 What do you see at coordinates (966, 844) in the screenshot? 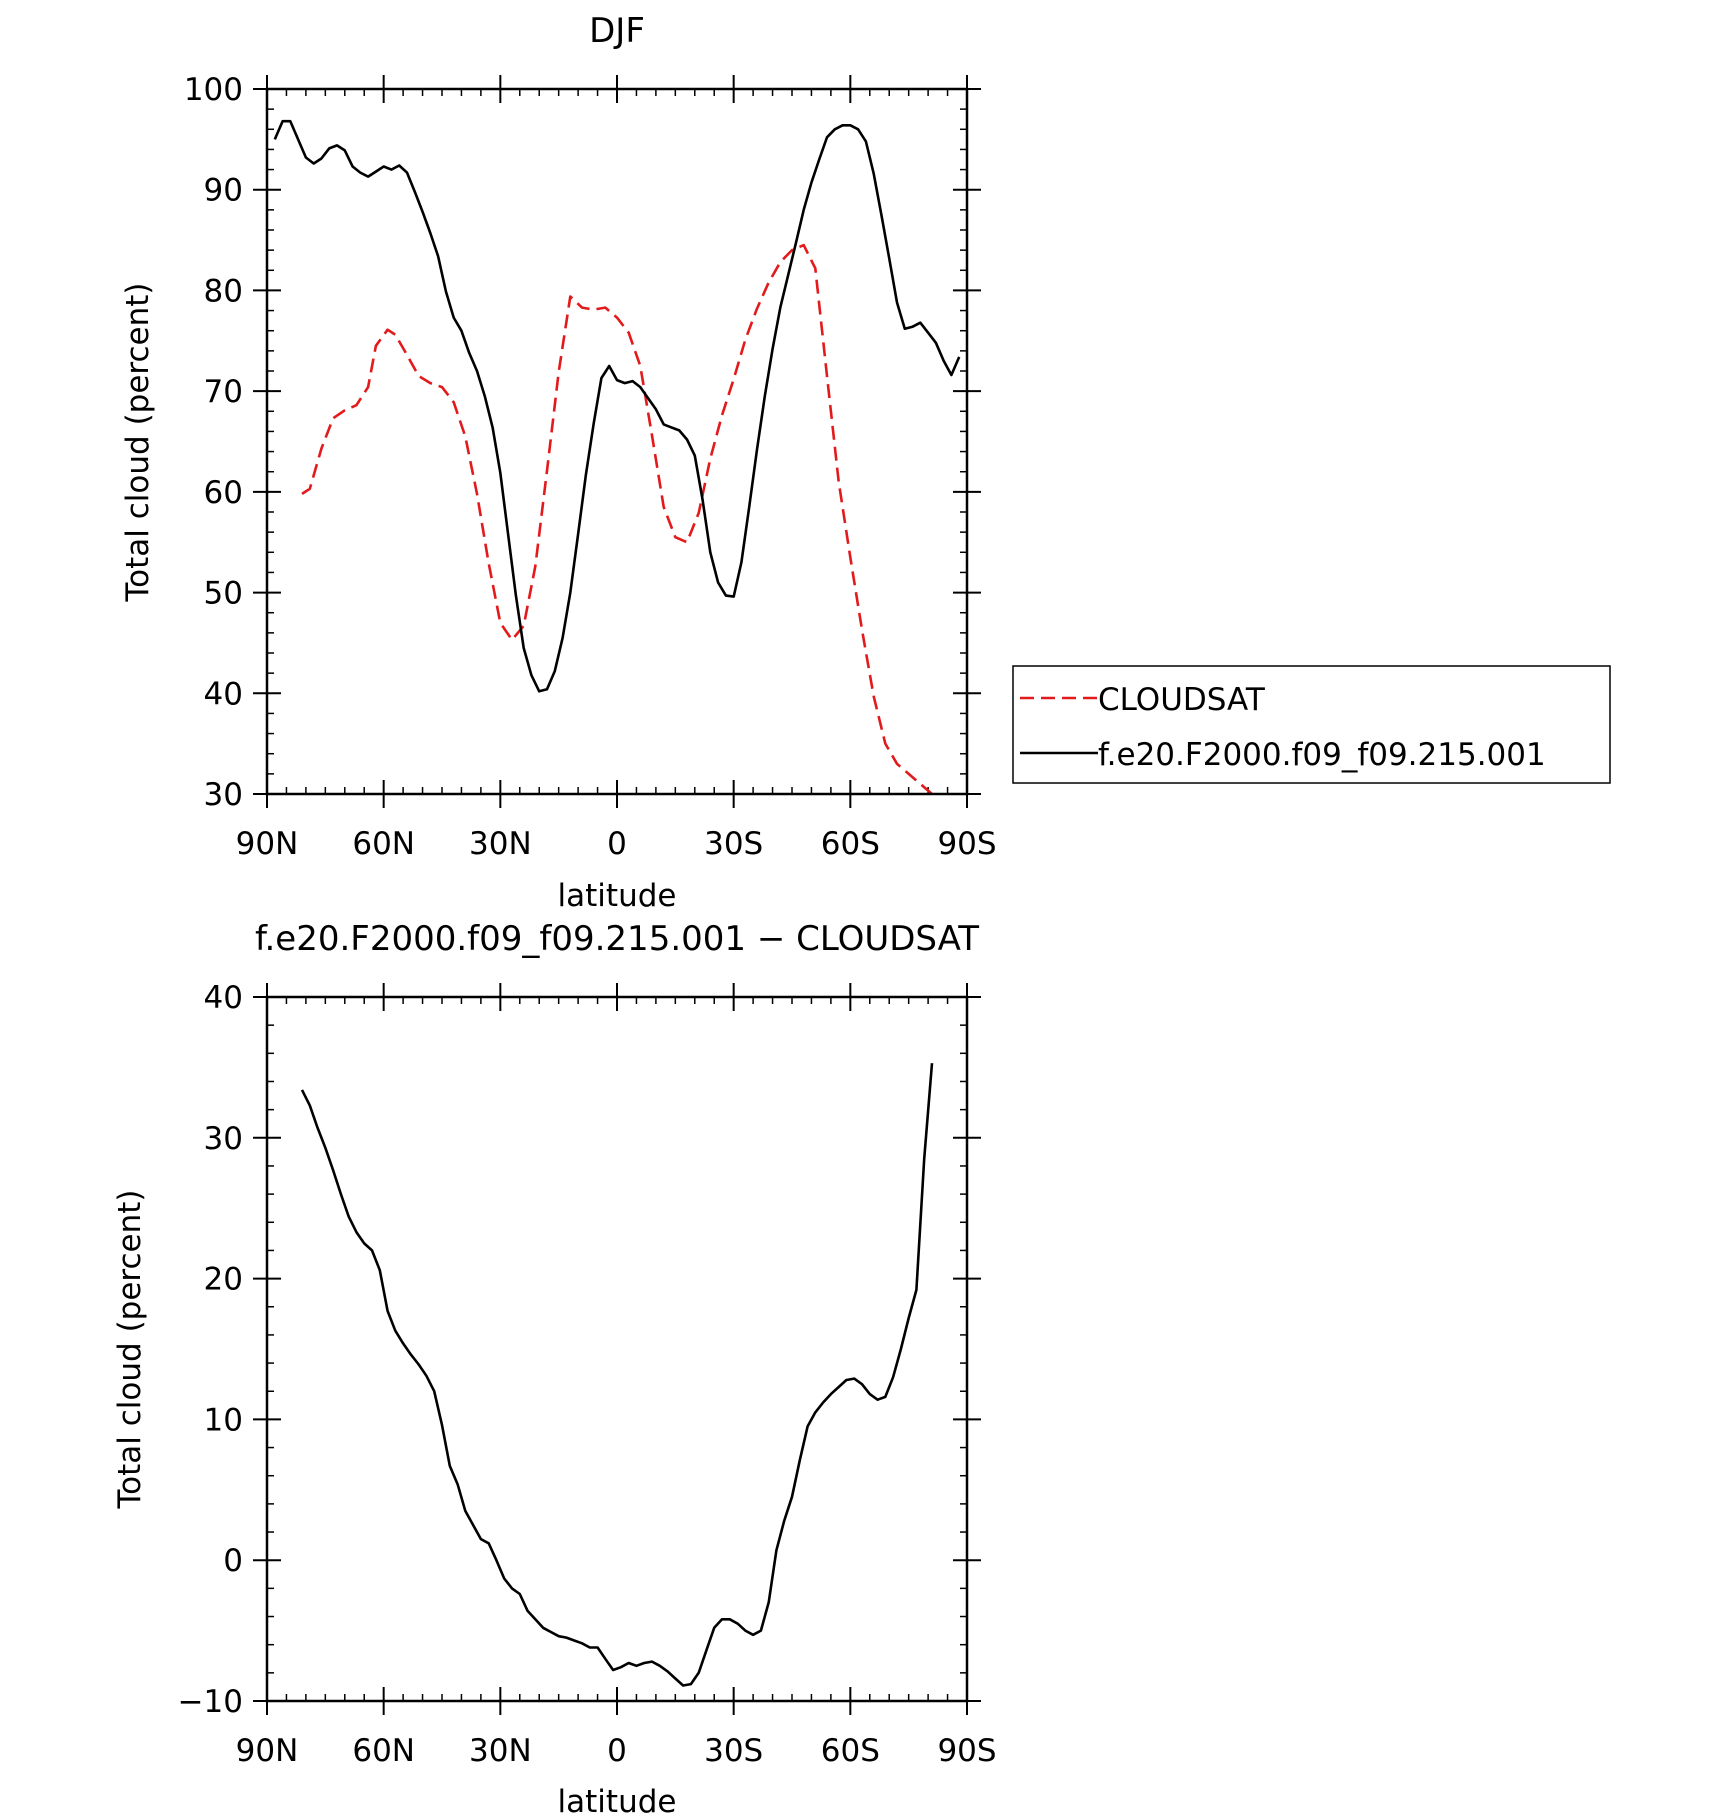
I see `top-x-tick-label: 90S` at bounding box center [966, 844].